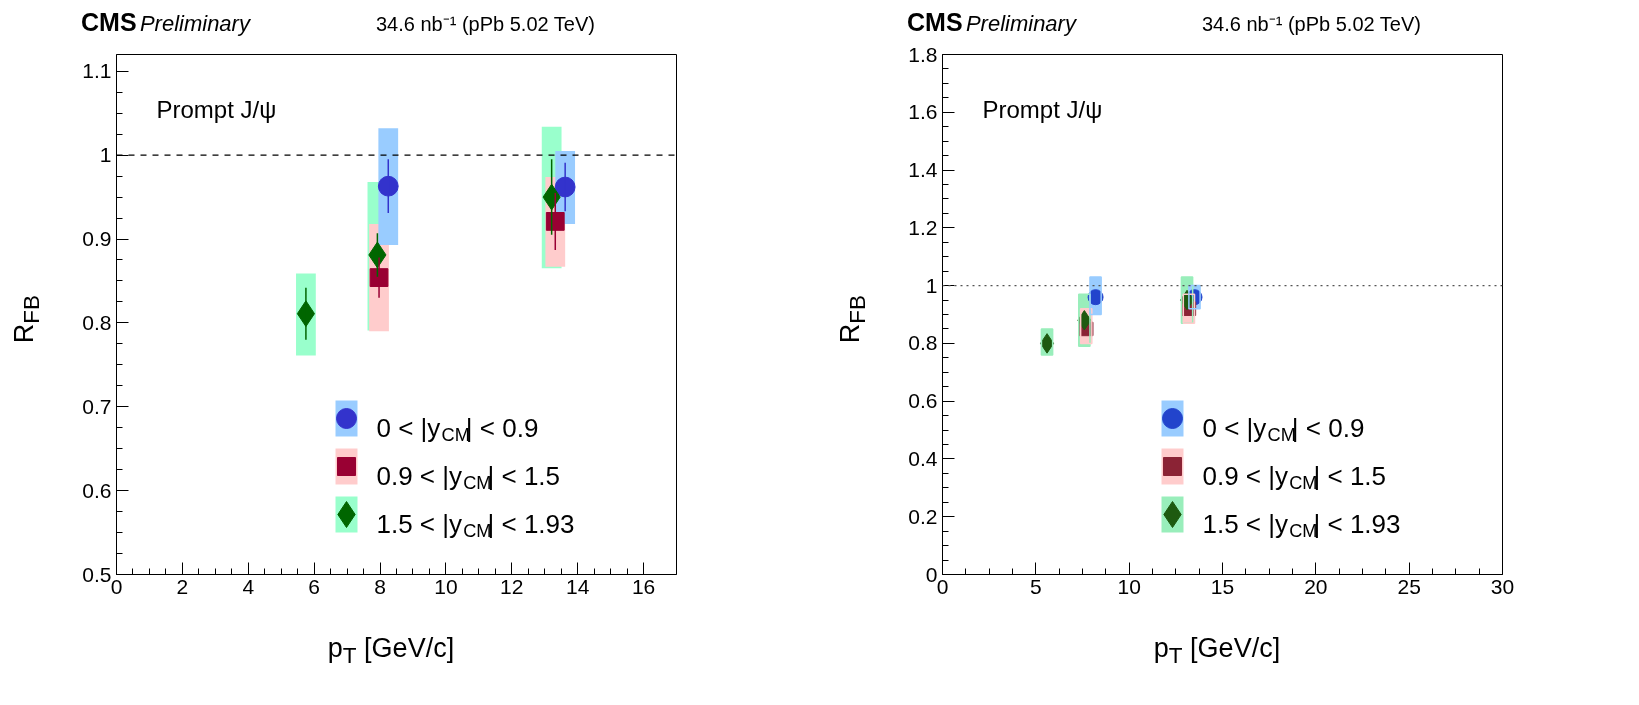  What do you see at coordinates (248, 586) in the screenshot?
I see `x-tick-label: 4` at bounding box center [248, 586].